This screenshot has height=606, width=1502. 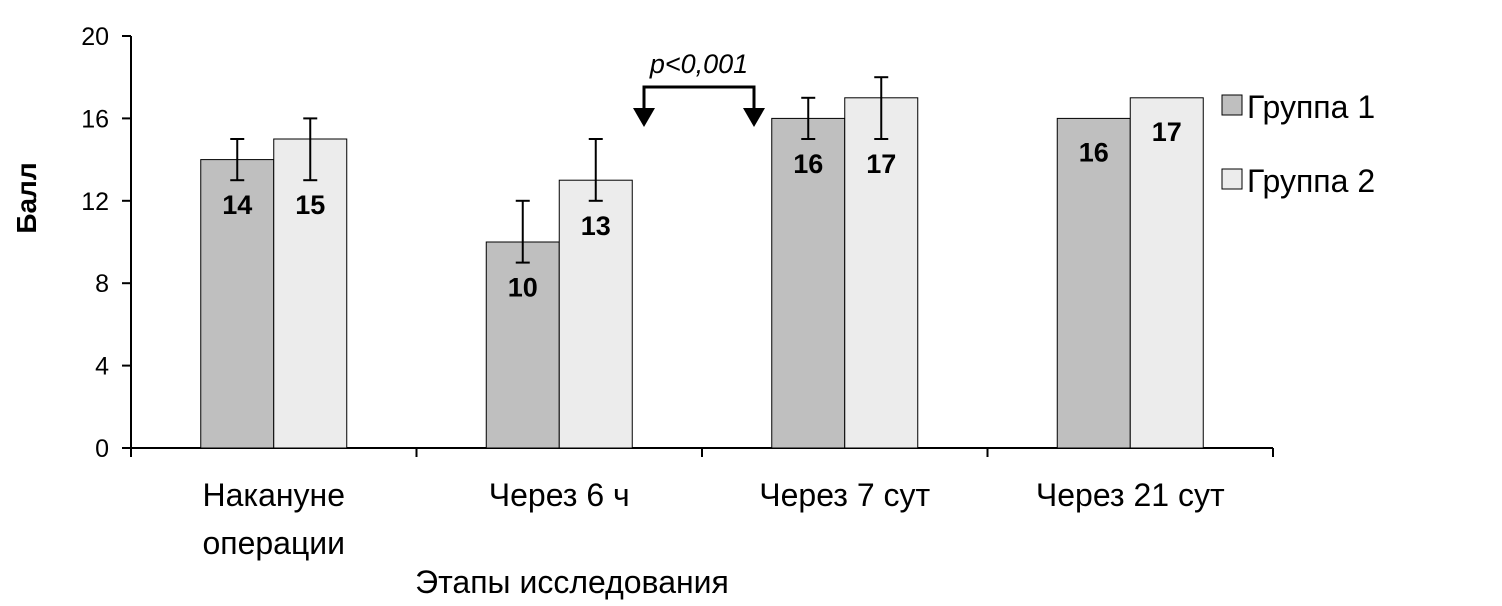 What do you see at coordinates (102, 367) in the screenshot?
I see `y-tick-label: 4` at bounding box center [102, 367].